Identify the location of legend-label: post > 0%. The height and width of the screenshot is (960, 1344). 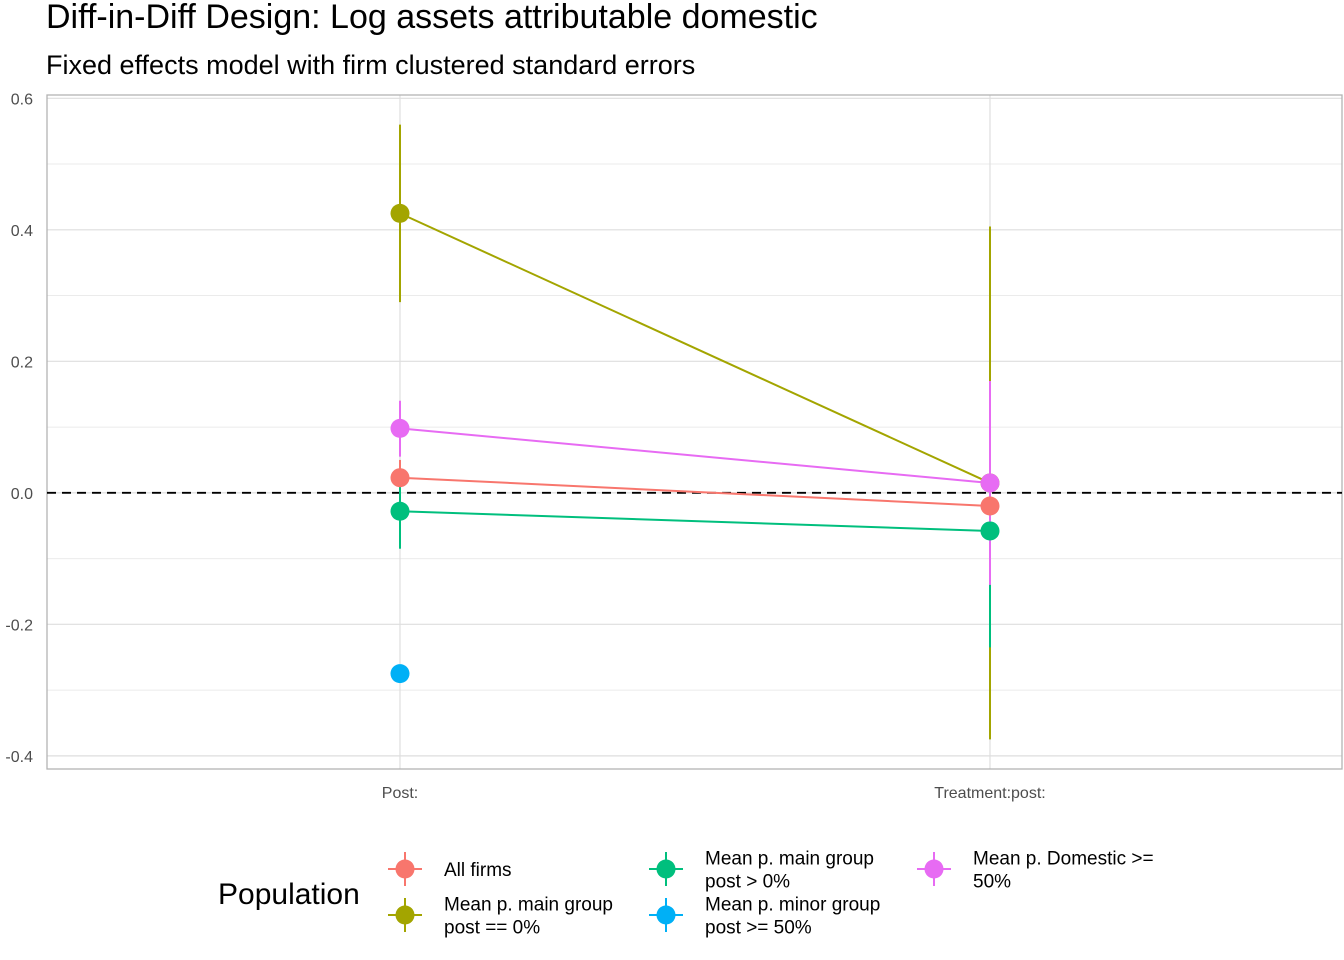
(747, 882).